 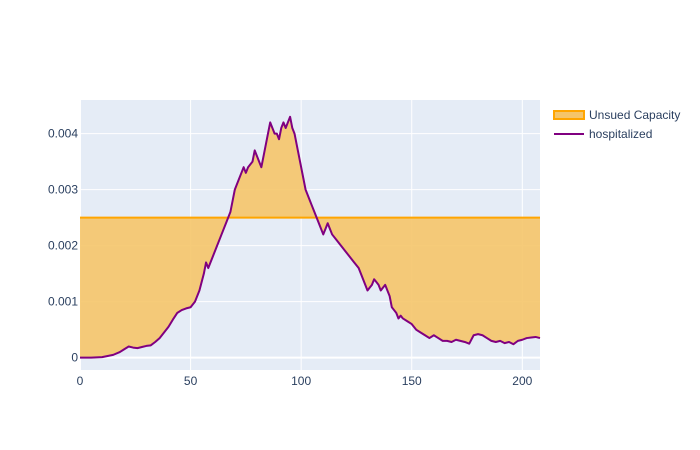 What do you see at coordinates (63, 302) in the screenshot?
I see `y-tick-label: 0.001` at bounding box center [63, 302].